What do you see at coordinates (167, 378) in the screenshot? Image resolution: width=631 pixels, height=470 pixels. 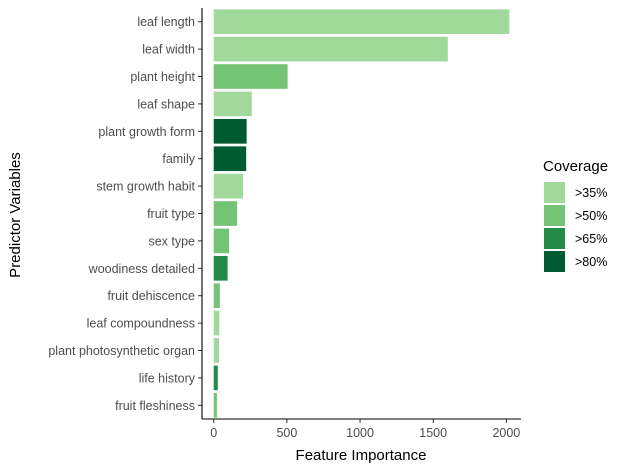 I see `y-tick-label: life history` at bounding box center [167, 378].